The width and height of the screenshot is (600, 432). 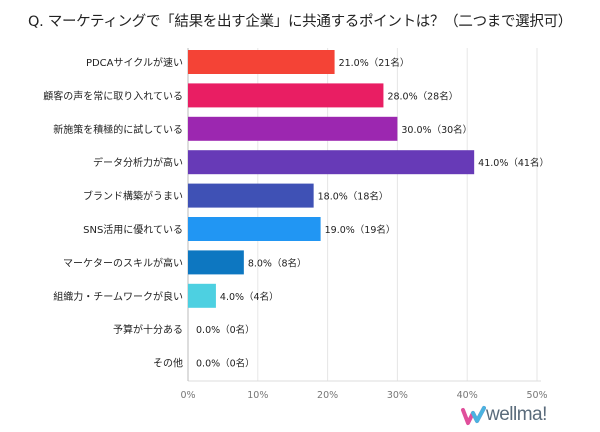 What do you see at coordinates (257, 395) in the screenshot?
I see `x-tick-label: 10%` at bounding box center [257, 395].